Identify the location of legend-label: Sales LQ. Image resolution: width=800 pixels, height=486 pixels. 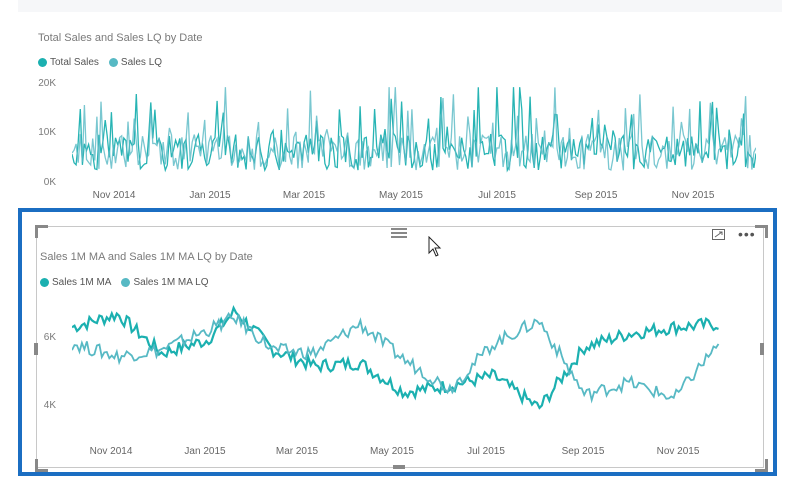
(141, 62).